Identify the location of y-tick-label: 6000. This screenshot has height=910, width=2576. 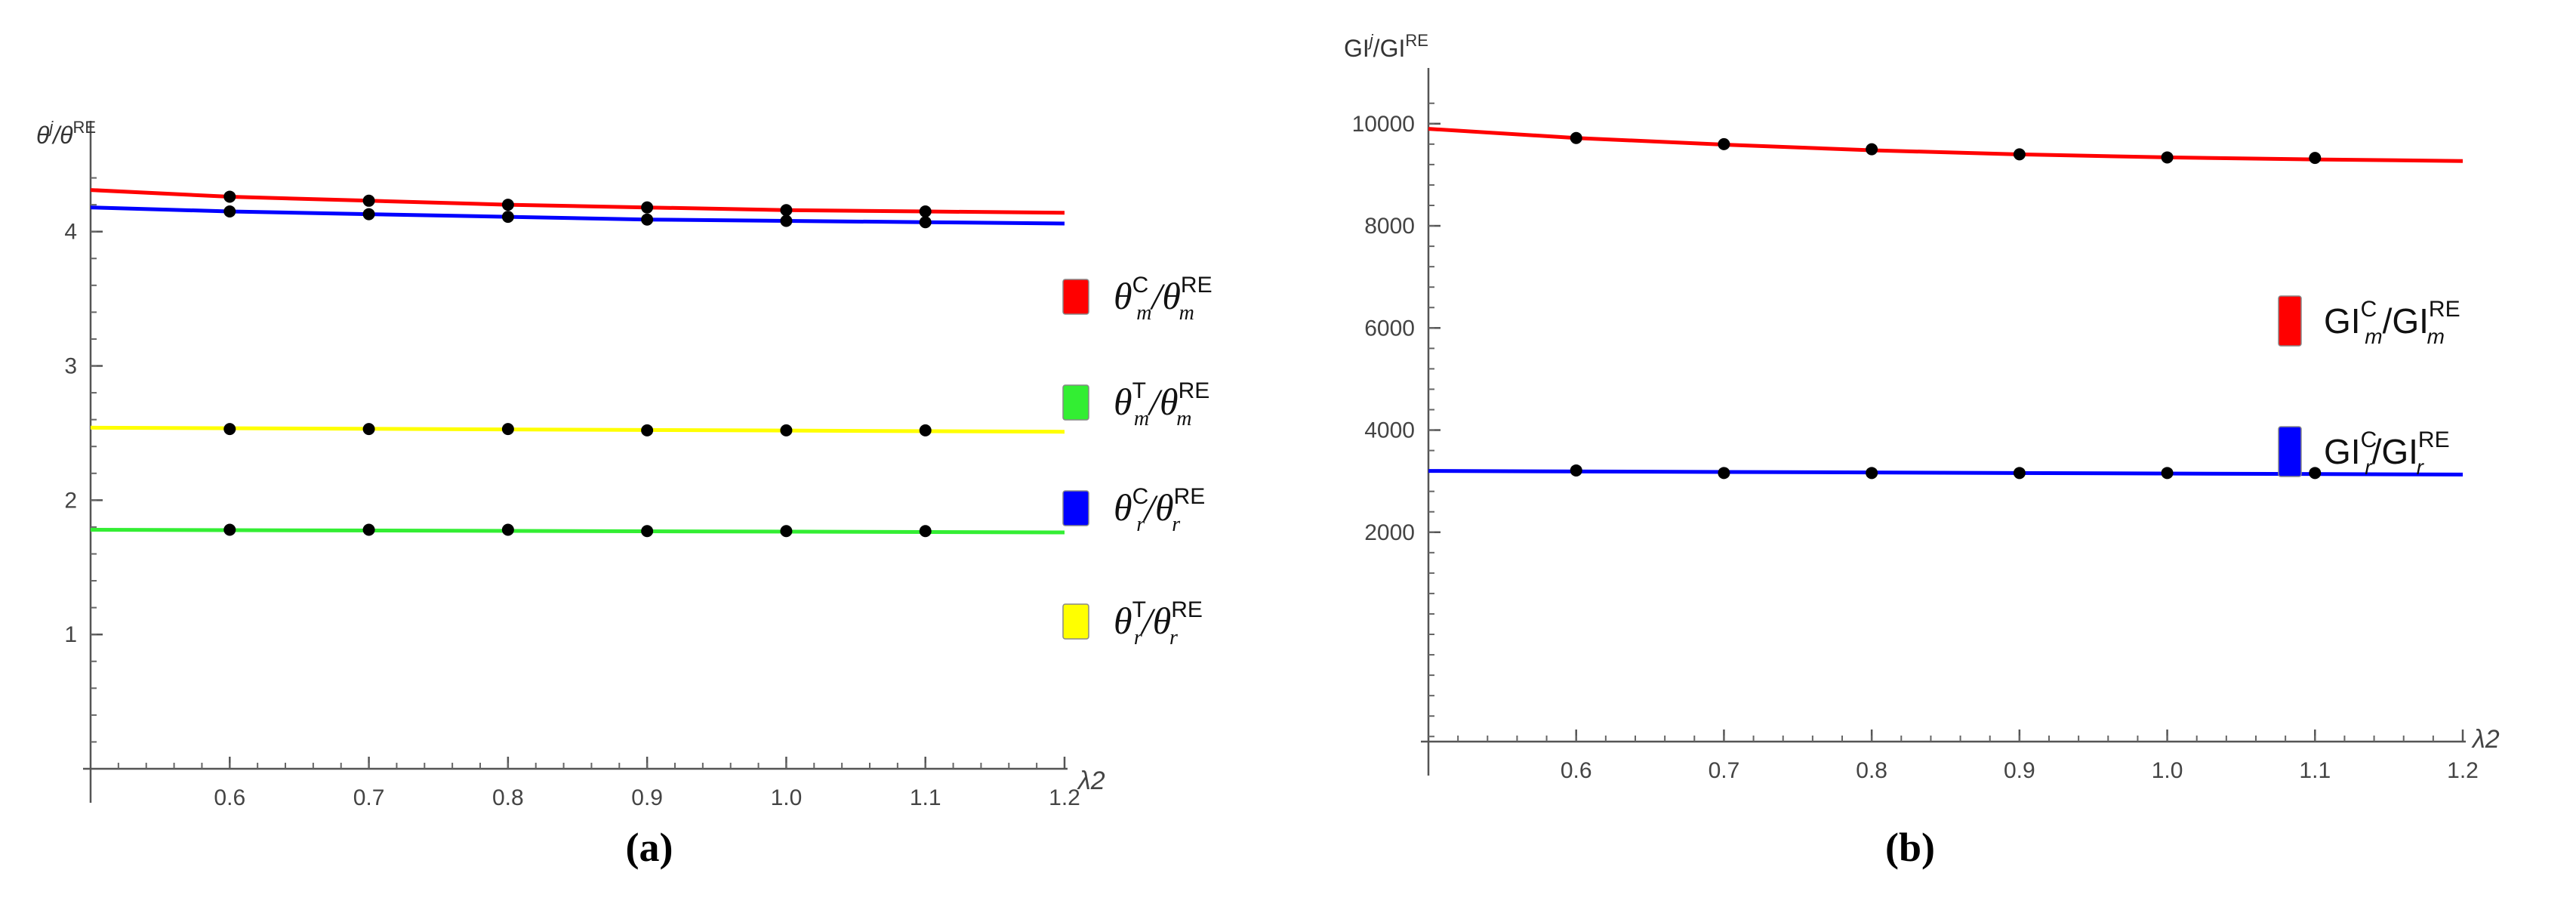
(1389, 328).